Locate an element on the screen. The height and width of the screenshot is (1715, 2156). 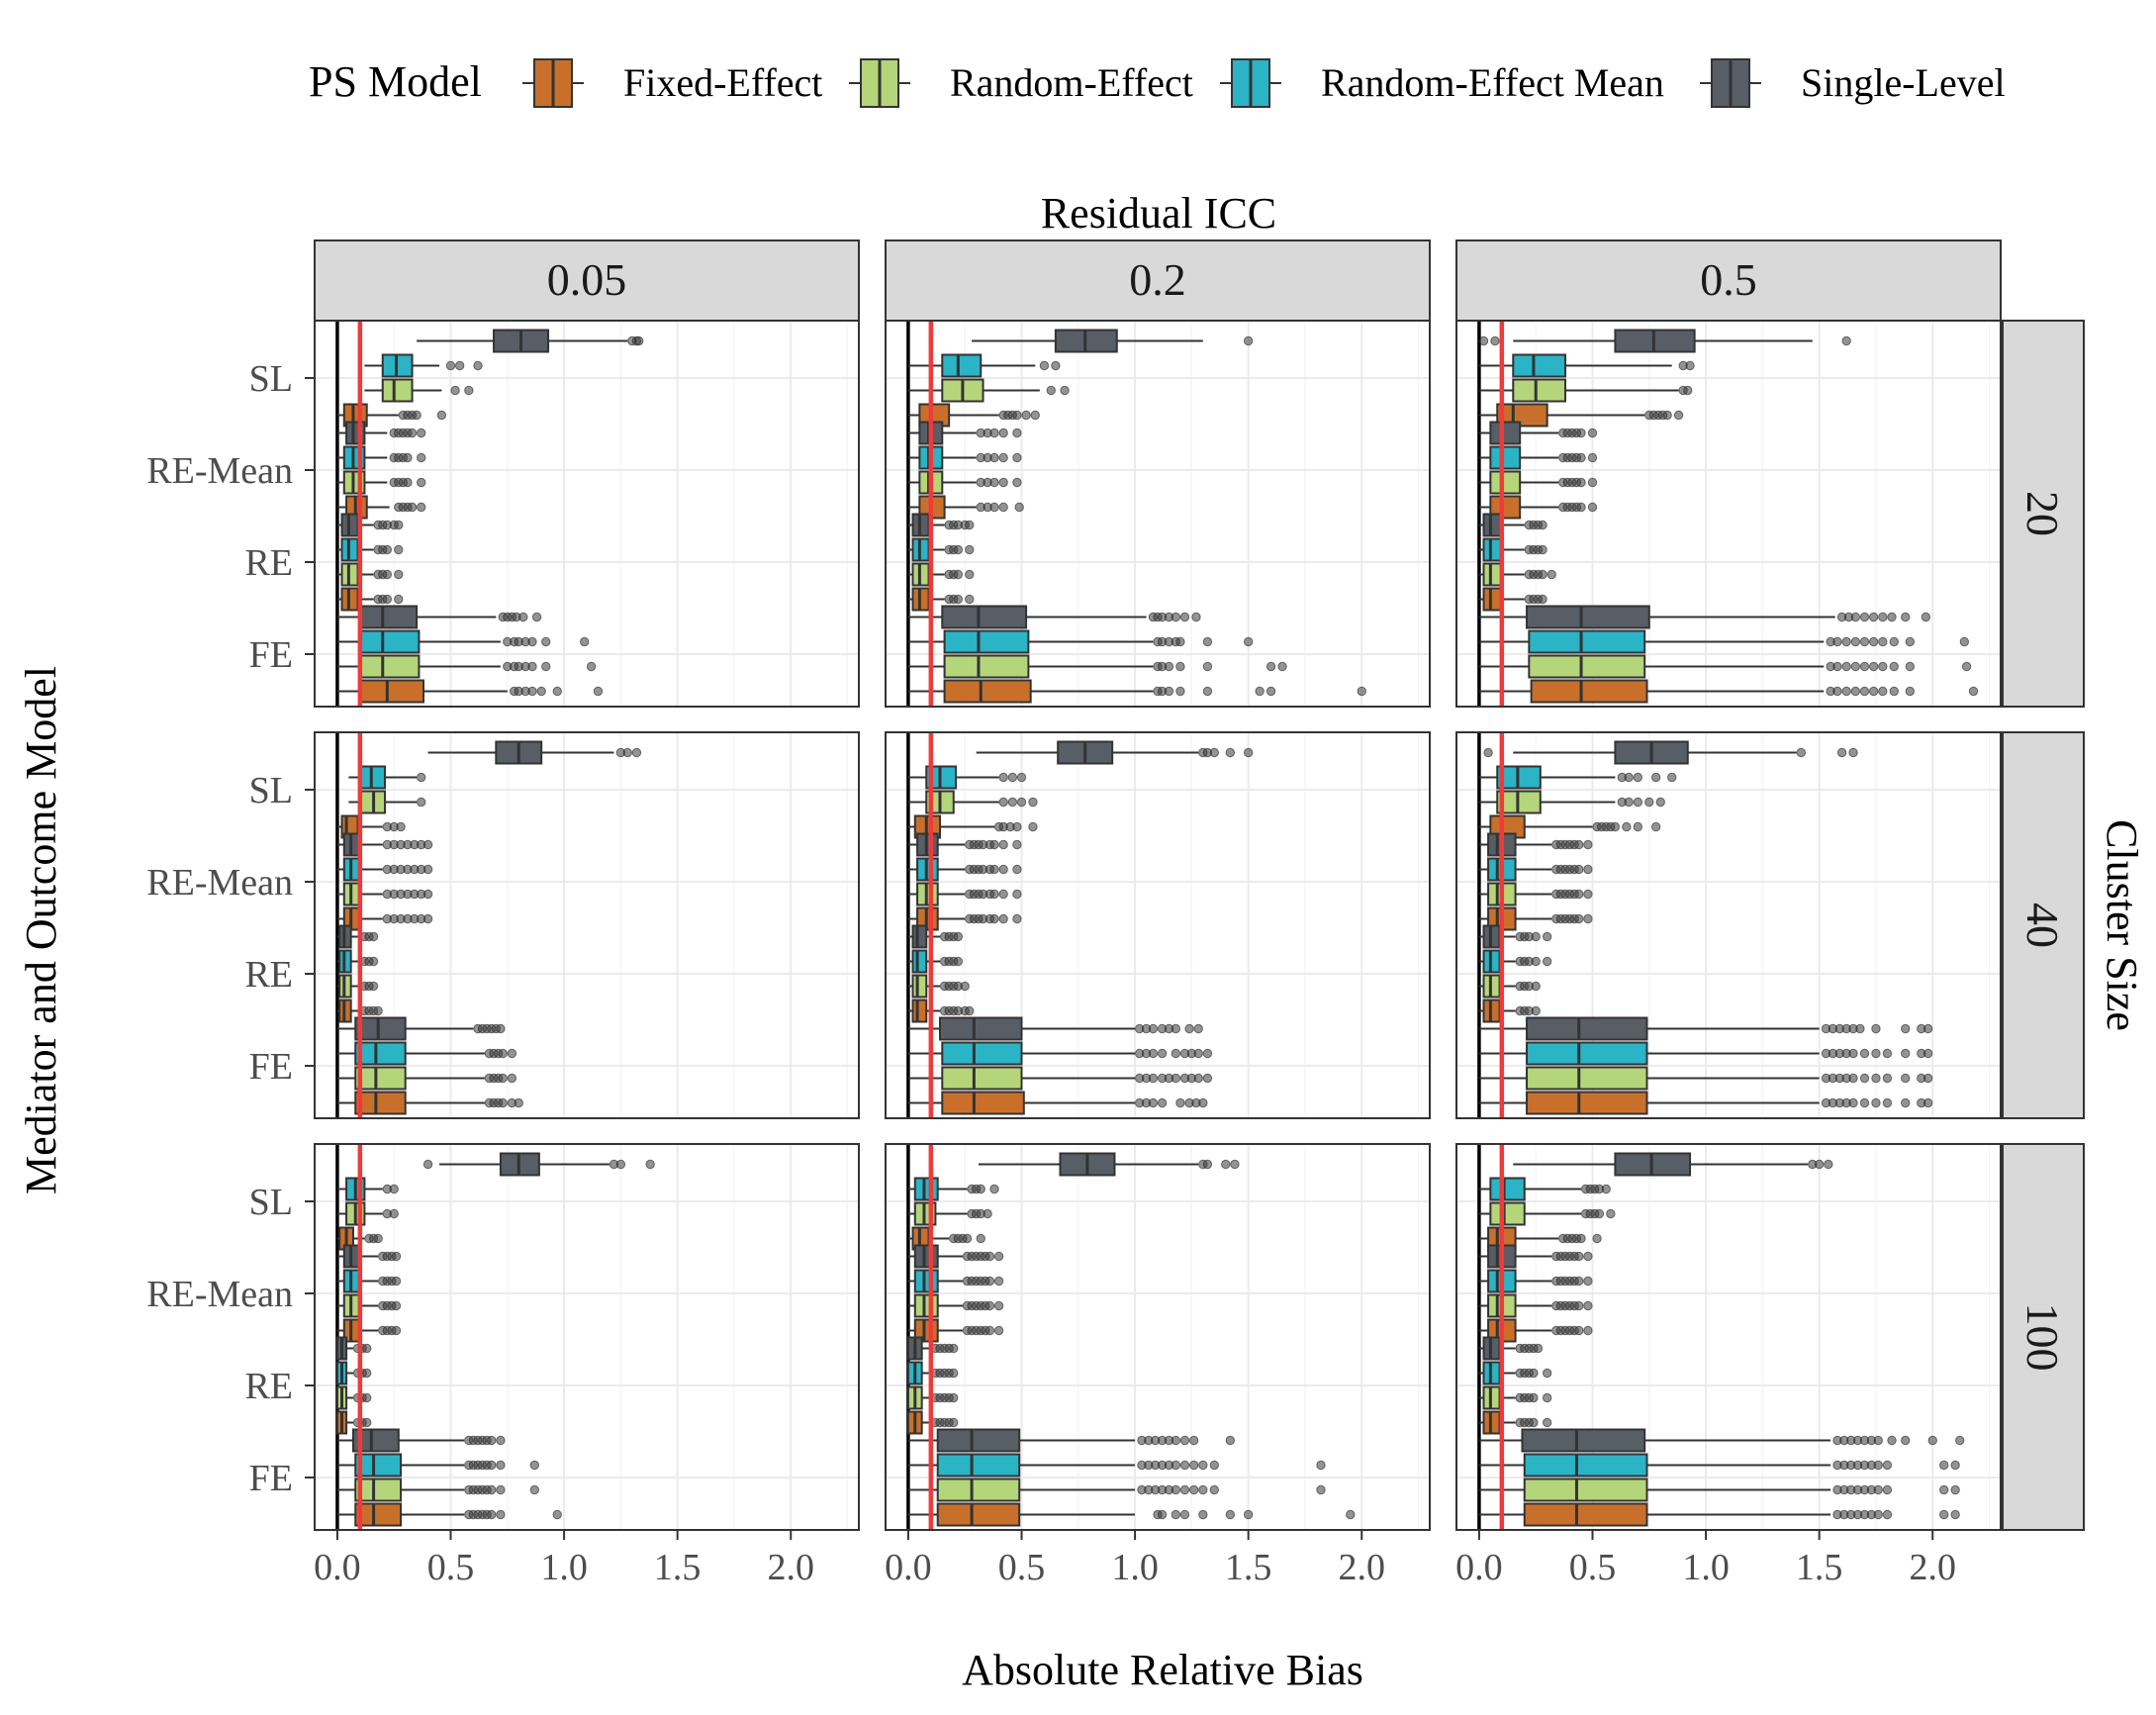
category-group-fe is located at coordinates (1060, 1065).